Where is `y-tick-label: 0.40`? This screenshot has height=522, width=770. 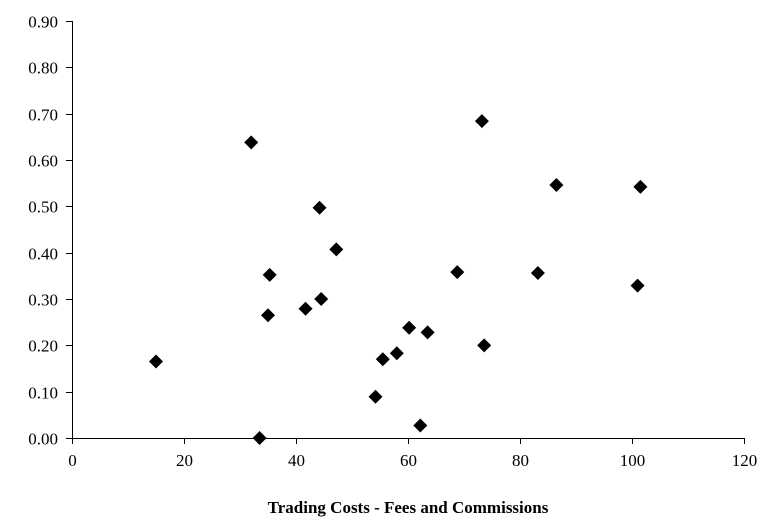 y-tick-label: 0.40 is located at coordinates (43, 254).